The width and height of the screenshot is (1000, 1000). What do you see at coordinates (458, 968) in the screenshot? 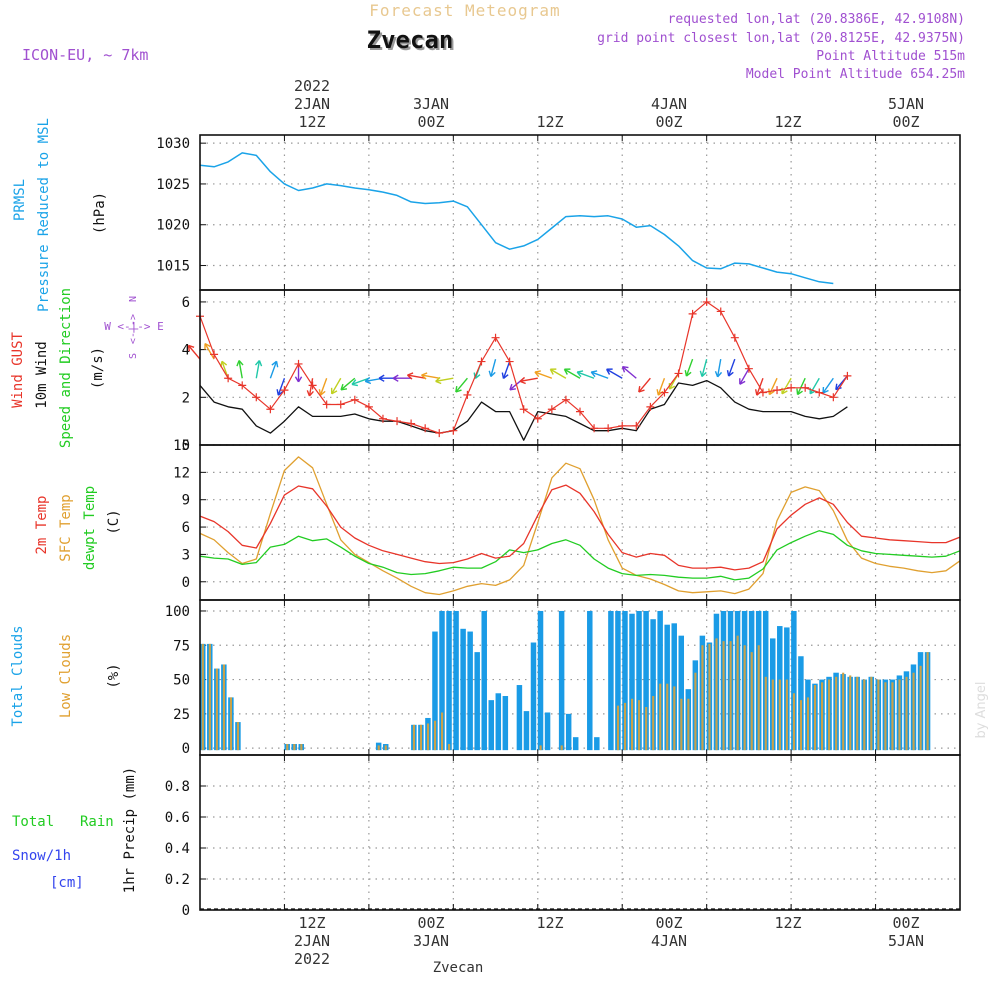
I see `footer-location: Zvecan` at bounding box center [458, 968].